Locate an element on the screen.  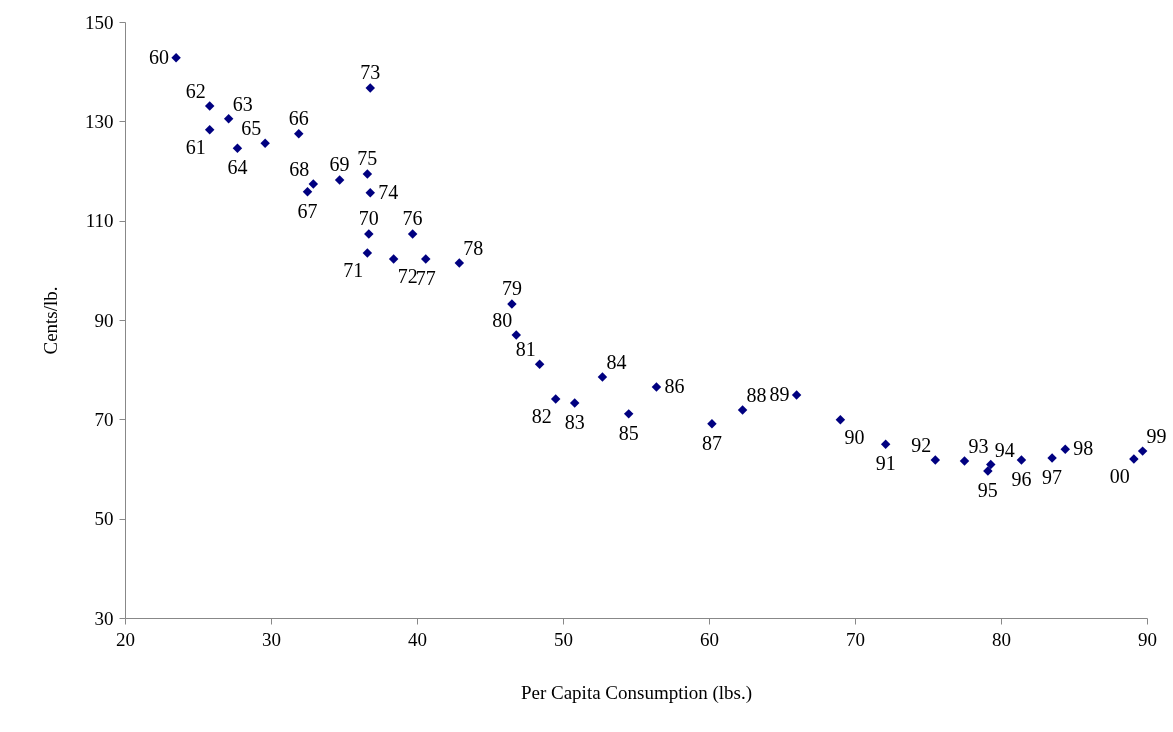
y-tick-label: 90 is located at coordinates (104, 320).